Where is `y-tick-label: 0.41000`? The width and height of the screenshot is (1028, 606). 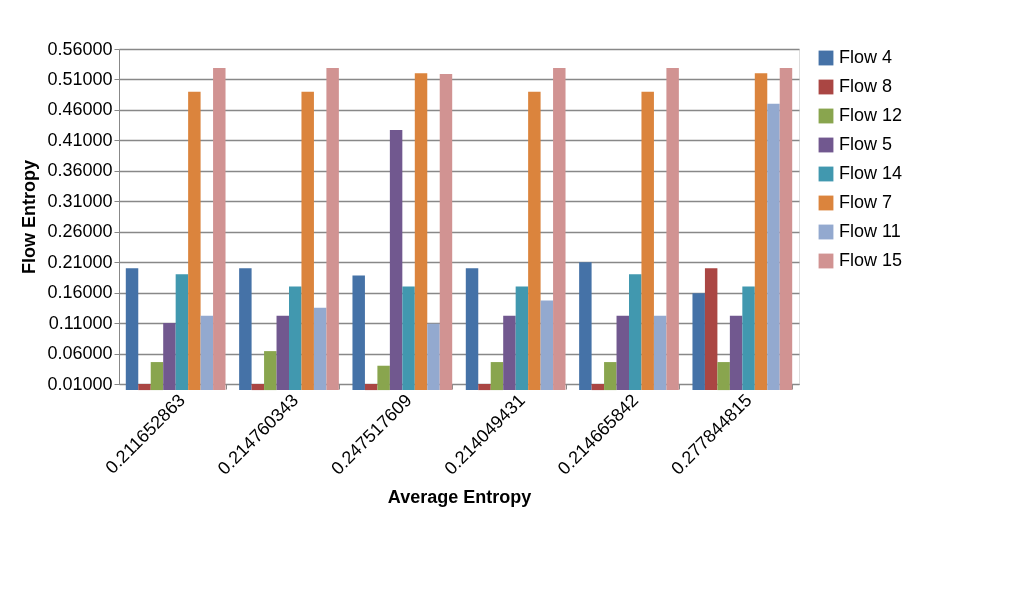 y-tick-label: 0.41000 is located at coordinates (80, 139).